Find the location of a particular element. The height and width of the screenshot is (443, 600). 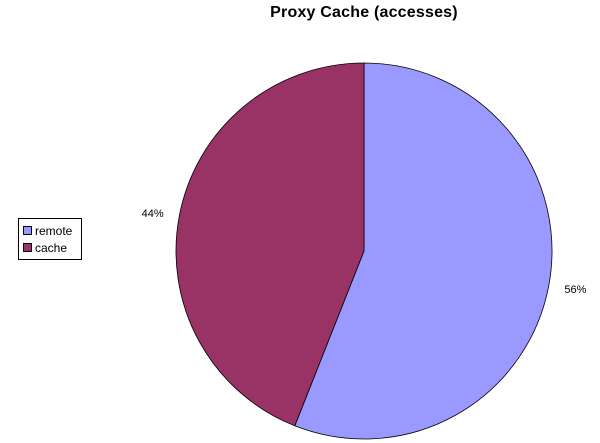

legend-label-cache: cache is located at coordinates (51, 247).